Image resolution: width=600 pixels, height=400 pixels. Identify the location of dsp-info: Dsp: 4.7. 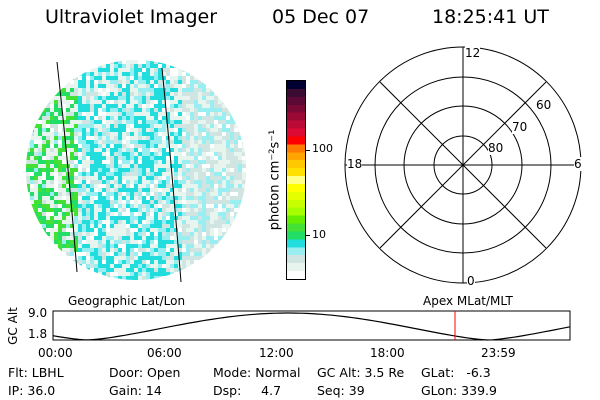
(247, 390).